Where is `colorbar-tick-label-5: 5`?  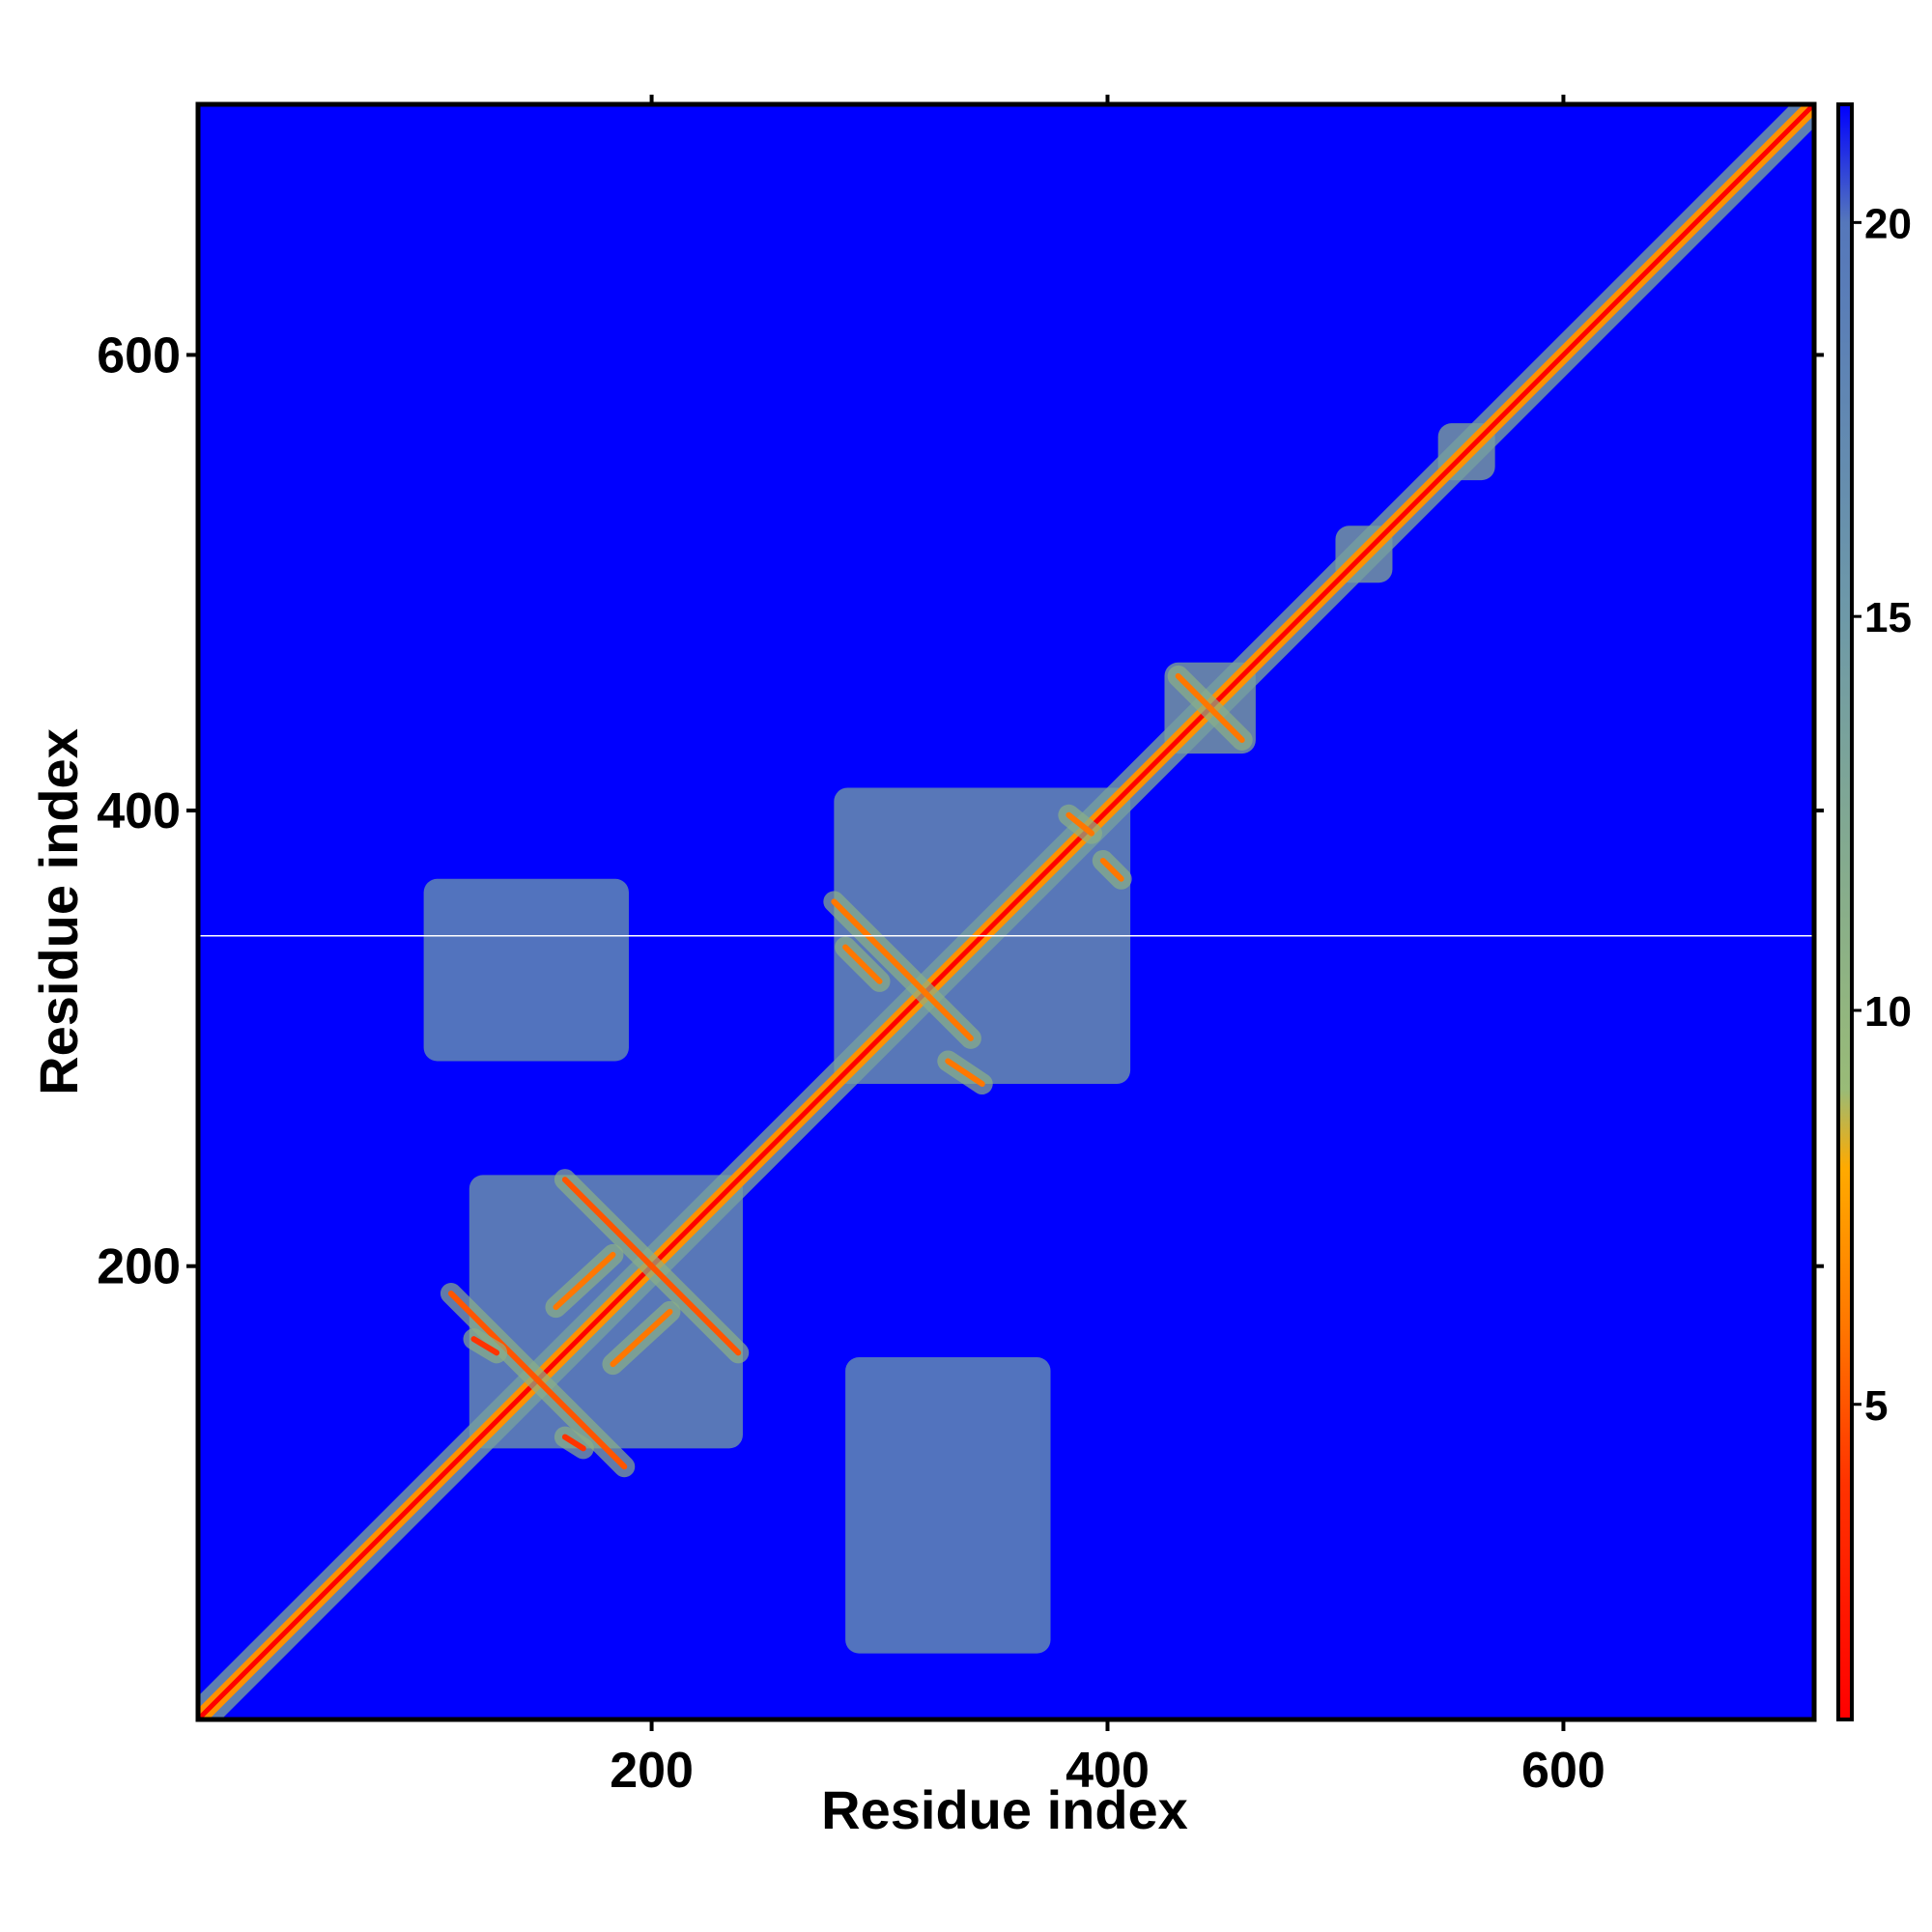 colorbar-tick-label-5: 5 is located at coordinates (1876, 1406).